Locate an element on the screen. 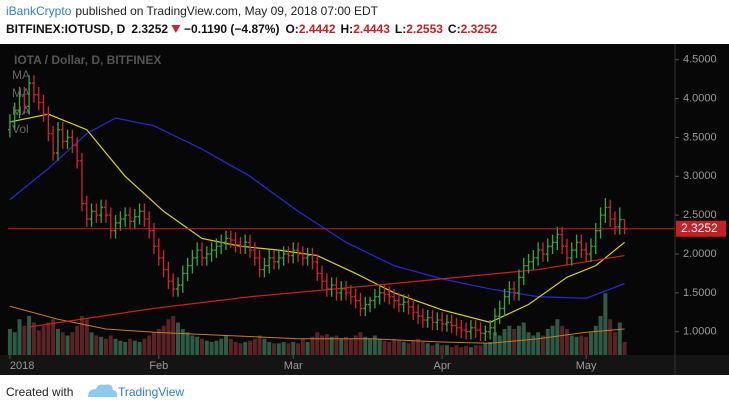 The height and width of the screenshot is (416, 729). volume-ma-line is located at coordinates (317, 324).